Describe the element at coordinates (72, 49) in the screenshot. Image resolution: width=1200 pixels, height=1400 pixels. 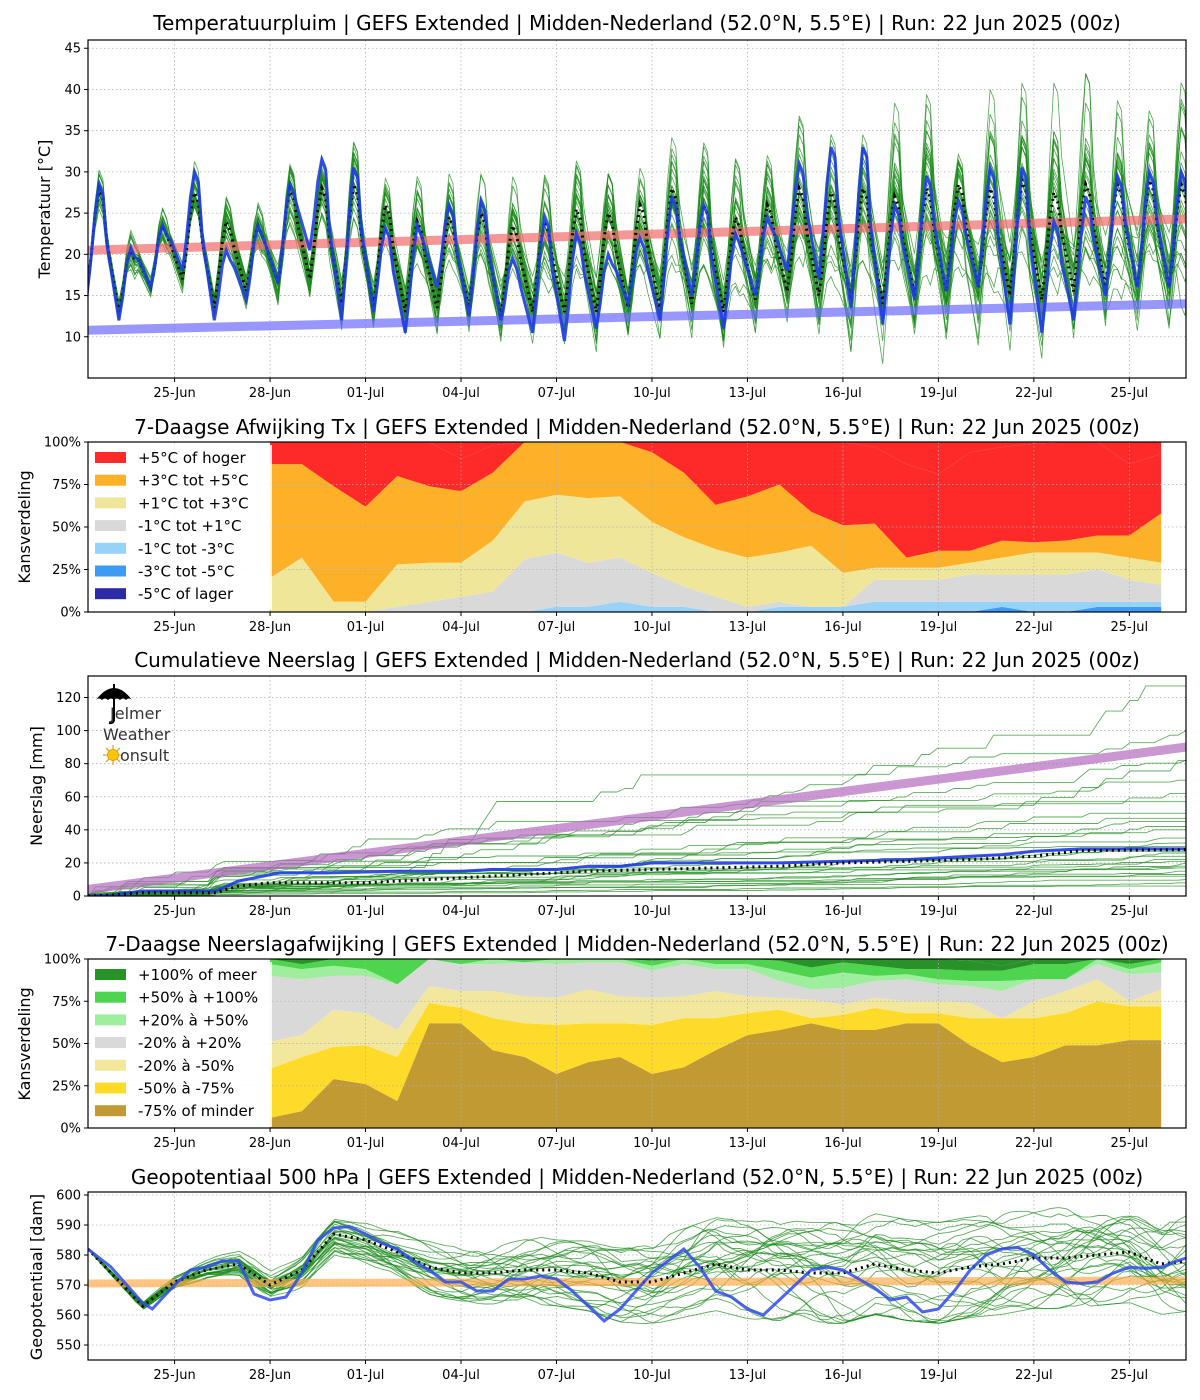
I see `y-tick-label: 45` at that location.